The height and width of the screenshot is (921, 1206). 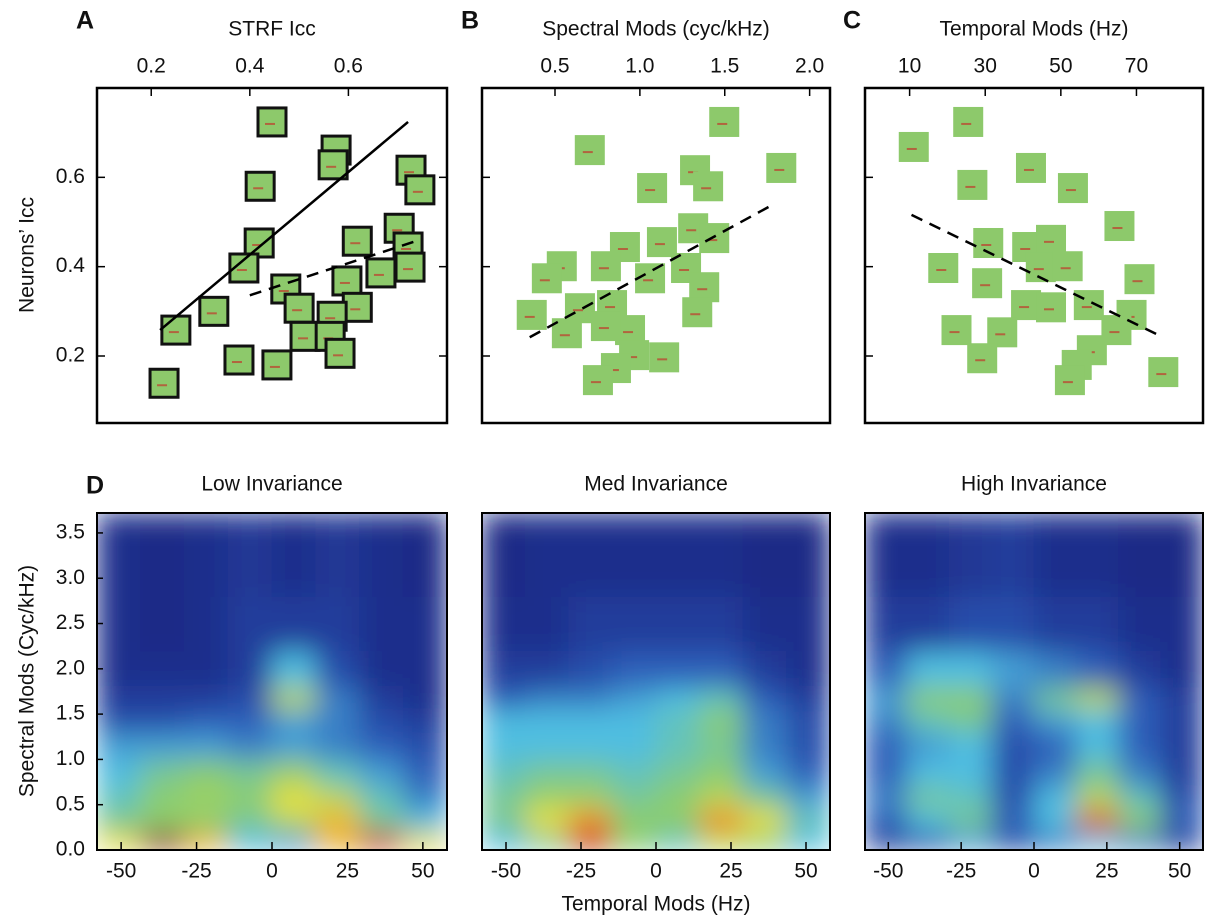 What do you see at coordinates (1034, 871) in the screenshot?
I see `x-tick-label: 0` at bounding box center [1034, 871].